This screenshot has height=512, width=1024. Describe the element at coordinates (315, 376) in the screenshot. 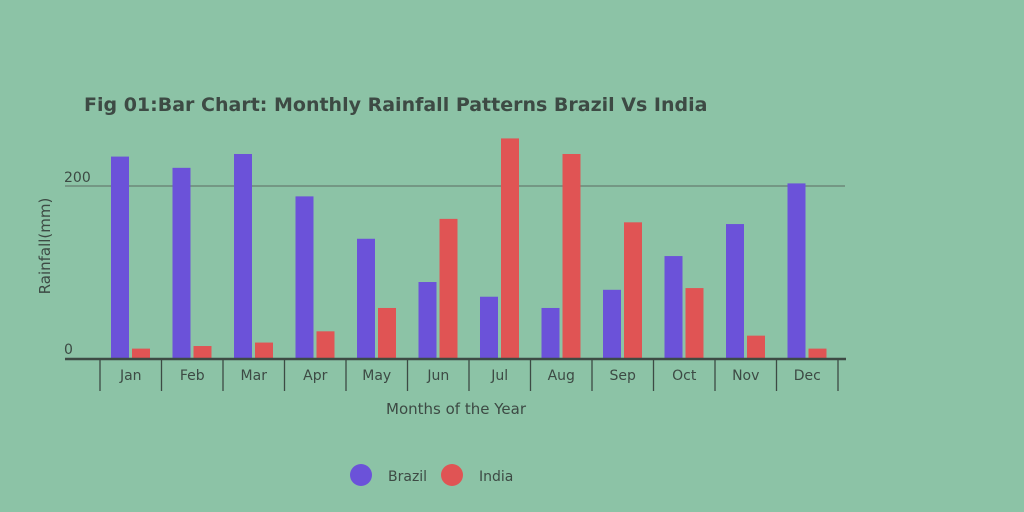

I see `x-tick-label-apr: Apr` at that location.